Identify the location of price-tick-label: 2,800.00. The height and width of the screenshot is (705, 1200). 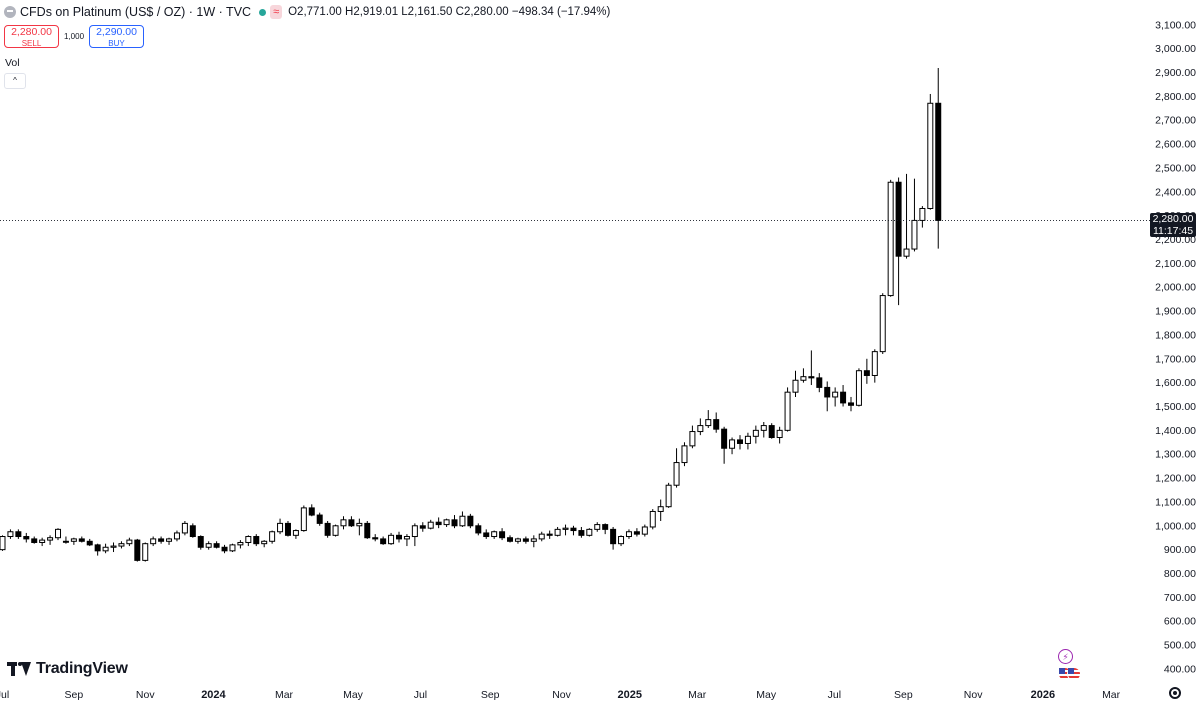
(1175, 97).